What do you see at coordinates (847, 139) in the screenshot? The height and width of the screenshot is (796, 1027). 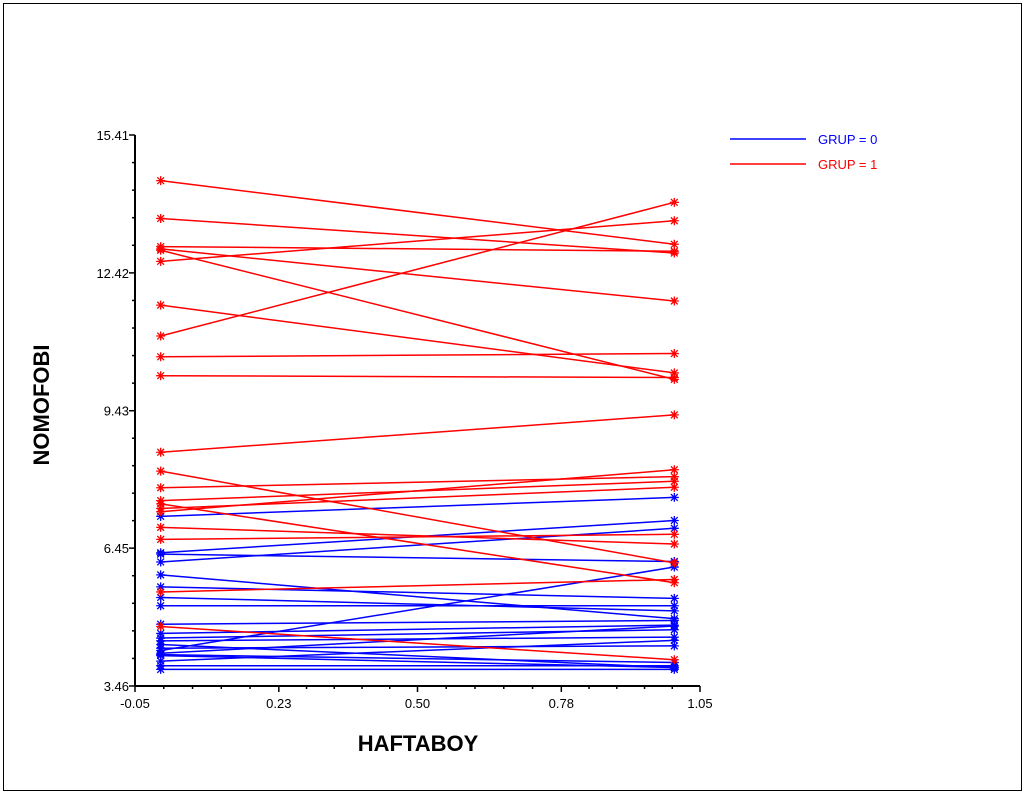 I see `legend-label-grup-0: GRUP = 0` at bounding box center [847, 139].